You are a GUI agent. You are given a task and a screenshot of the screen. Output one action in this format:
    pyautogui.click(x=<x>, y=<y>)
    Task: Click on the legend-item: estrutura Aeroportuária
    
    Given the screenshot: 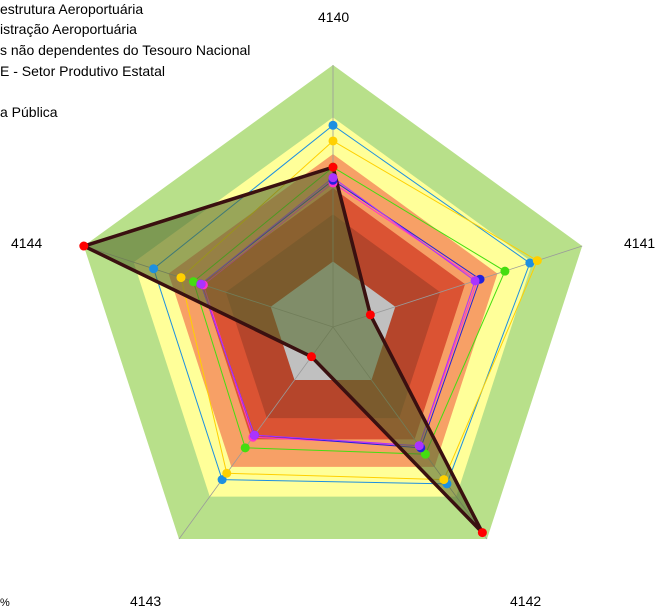 What is the action you would take?
    pyautogui.click(x=72, y=9)
    